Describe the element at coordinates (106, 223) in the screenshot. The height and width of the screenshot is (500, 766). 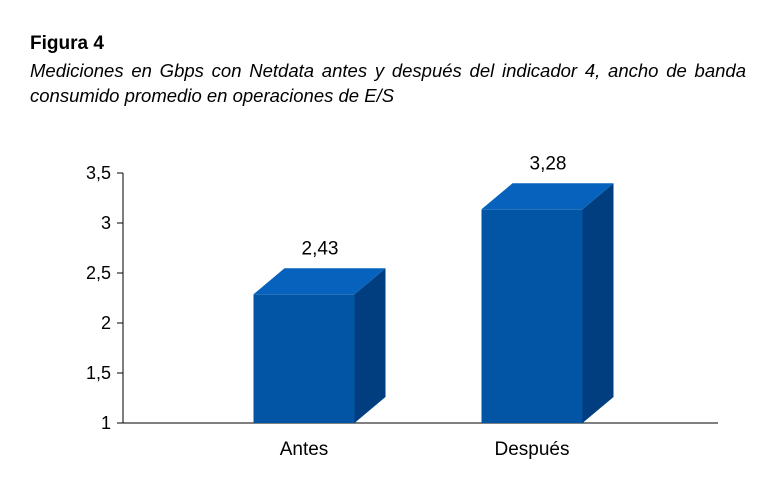
I see `y-tick-label: 3` at that location.